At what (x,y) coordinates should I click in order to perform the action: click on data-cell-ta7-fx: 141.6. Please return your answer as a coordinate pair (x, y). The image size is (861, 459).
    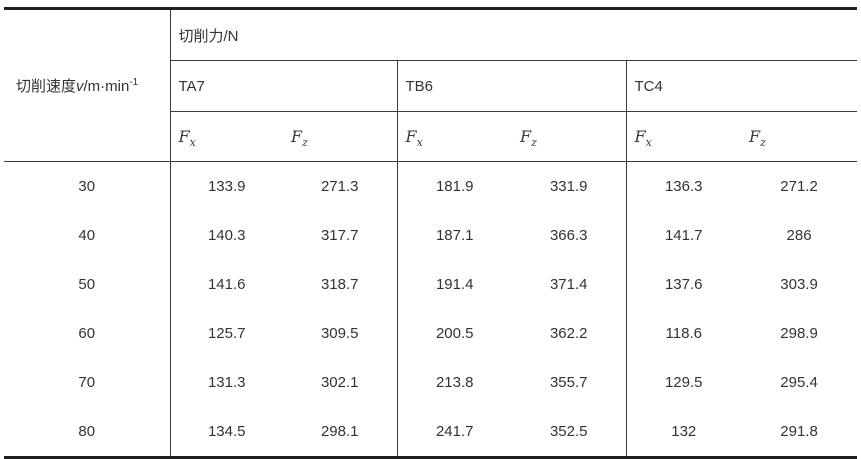
    Looking at the image, I should click on (226, 284).